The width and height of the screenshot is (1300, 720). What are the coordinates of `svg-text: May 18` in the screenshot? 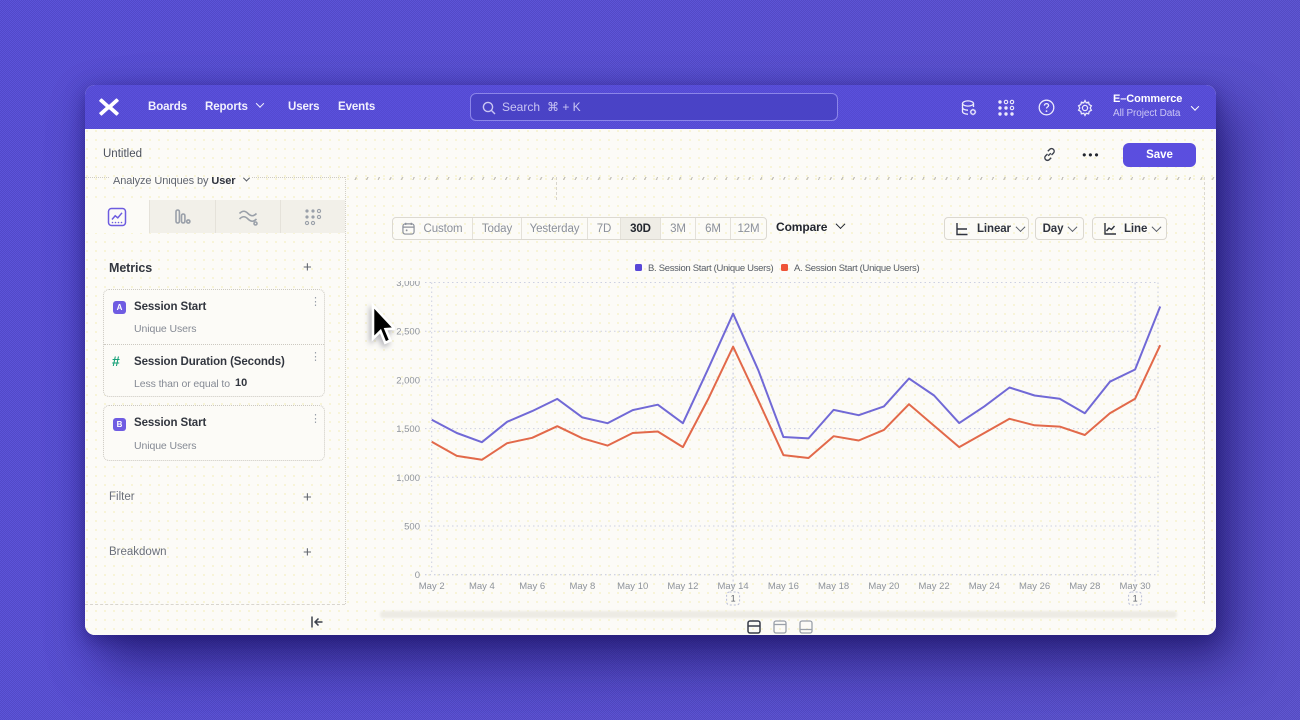 It's located at (833, 586).